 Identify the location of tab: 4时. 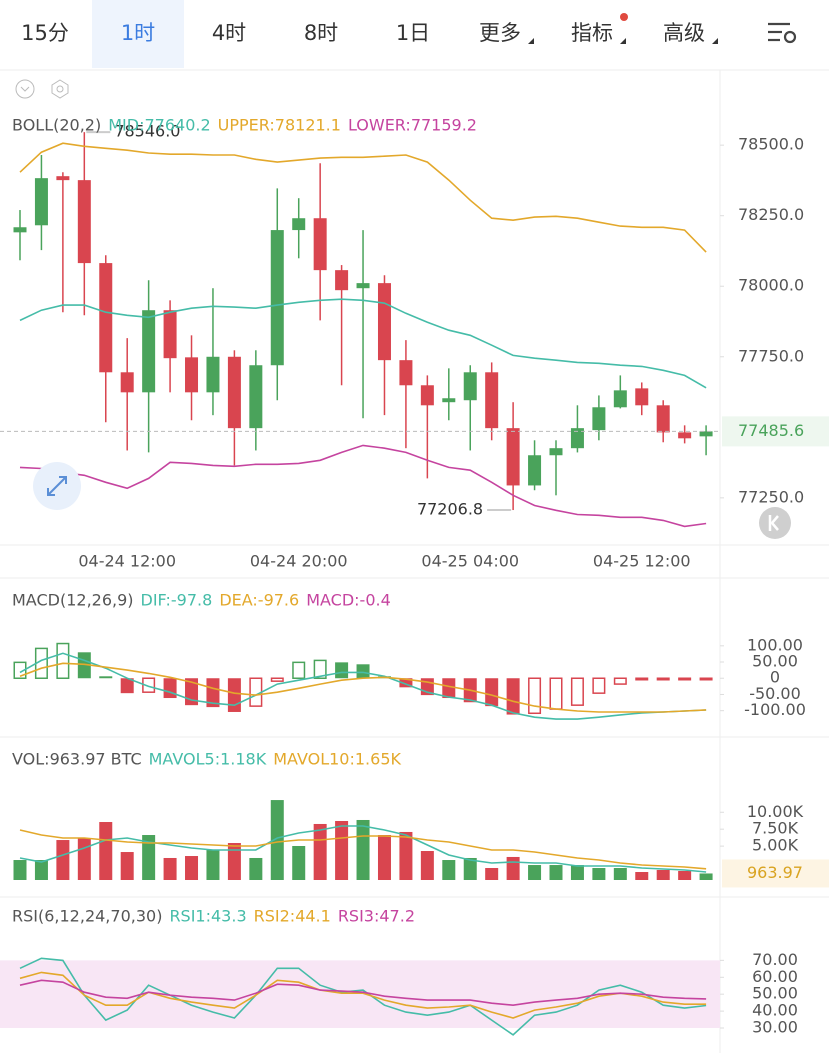
(229, 33).